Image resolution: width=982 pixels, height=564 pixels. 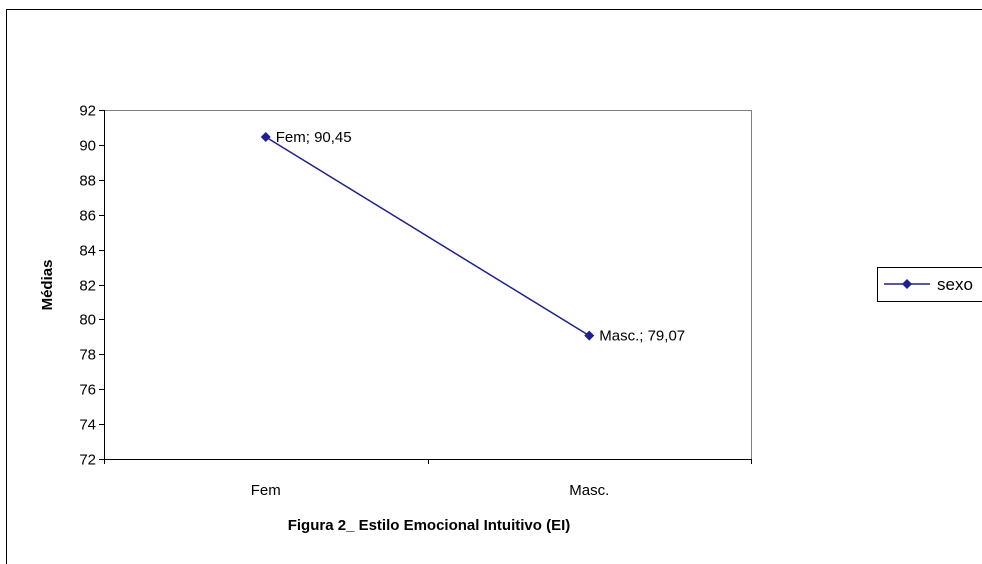 I want to click on y-tick-label: 92, so click(x=87, y=111).